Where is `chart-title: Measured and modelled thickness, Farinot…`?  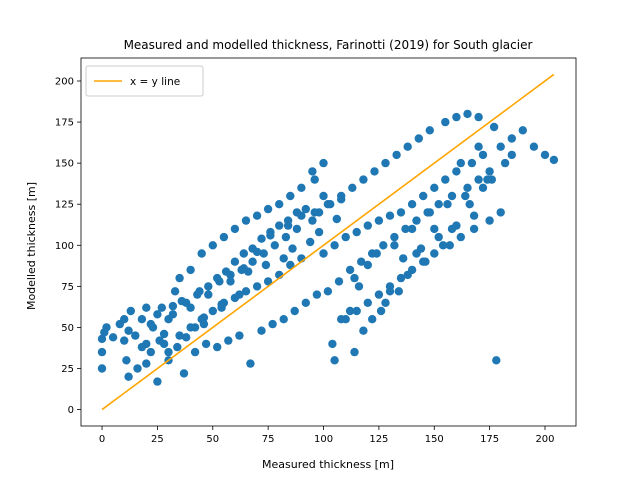
chart-title: Measured and modelled thickness, Farinot… is located at coordinates (328, 45).